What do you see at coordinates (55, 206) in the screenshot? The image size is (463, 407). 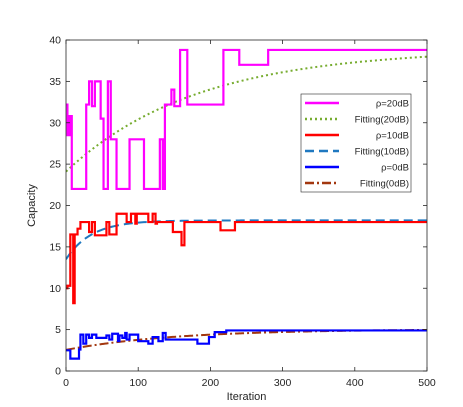 I see `y-tick-label: 20` at bounding box center [55, 206].